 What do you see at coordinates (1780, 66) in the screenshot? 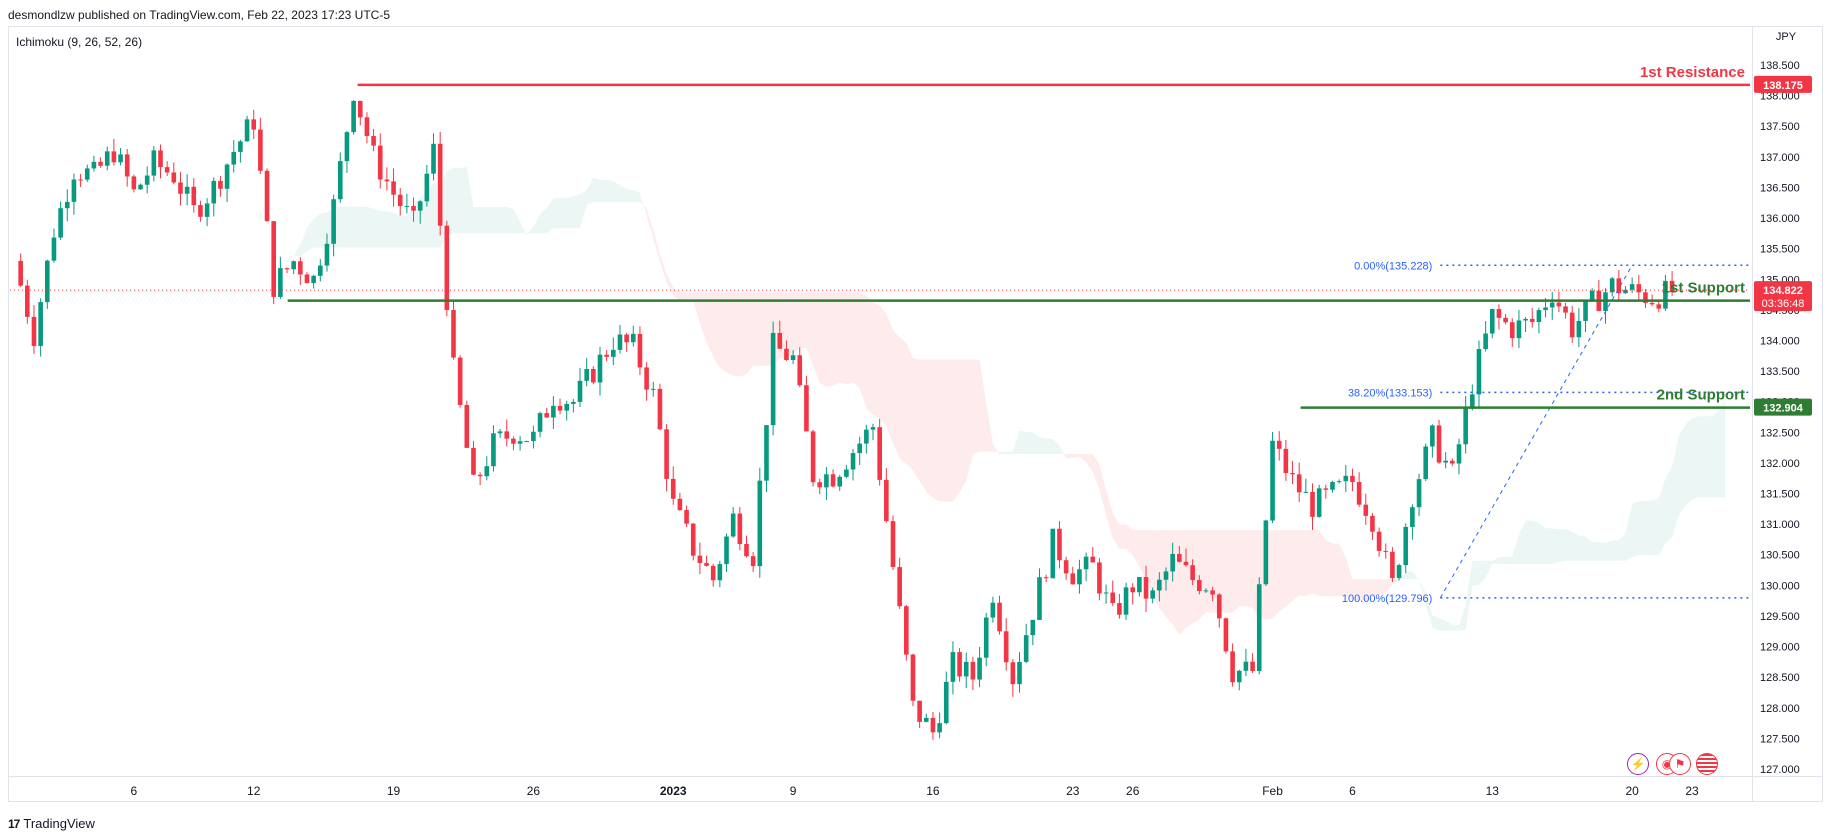
I see `price-tick-label: 138.500` at bounding box center [1780, 66].